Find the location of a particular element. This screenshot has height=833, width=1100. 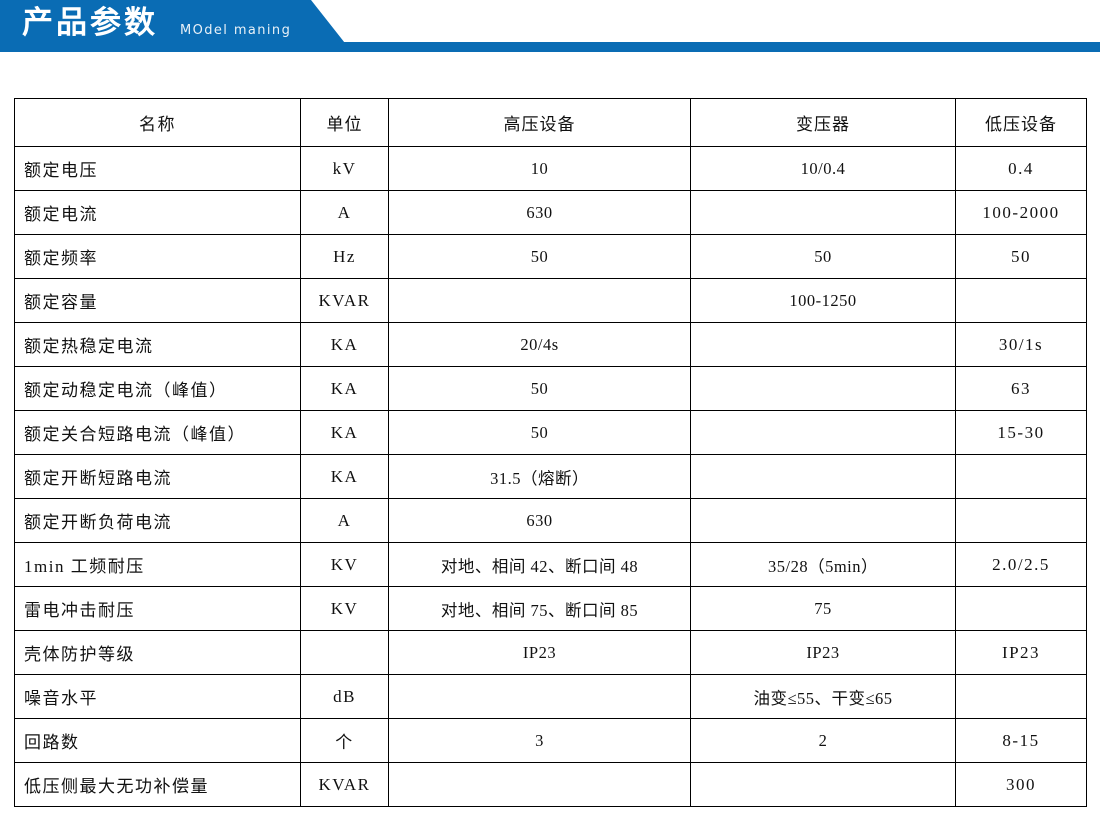

cell-lv: 8-15 is located at coordinates (1021, 740).